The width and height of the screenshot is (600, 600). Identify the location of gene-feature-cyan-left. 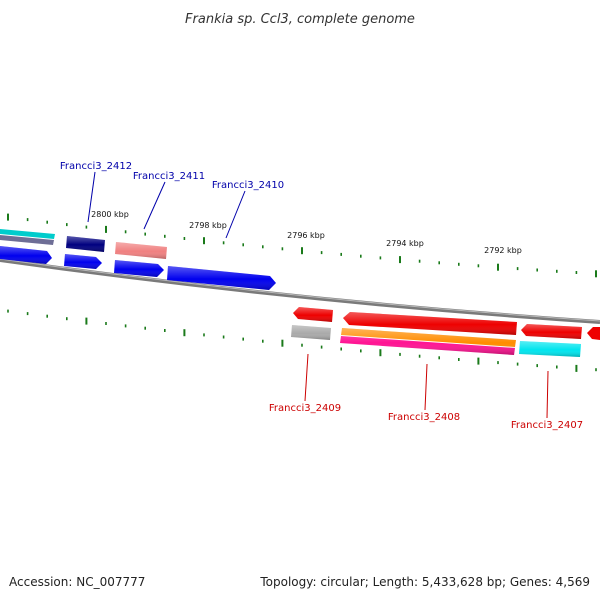
(27, 234).